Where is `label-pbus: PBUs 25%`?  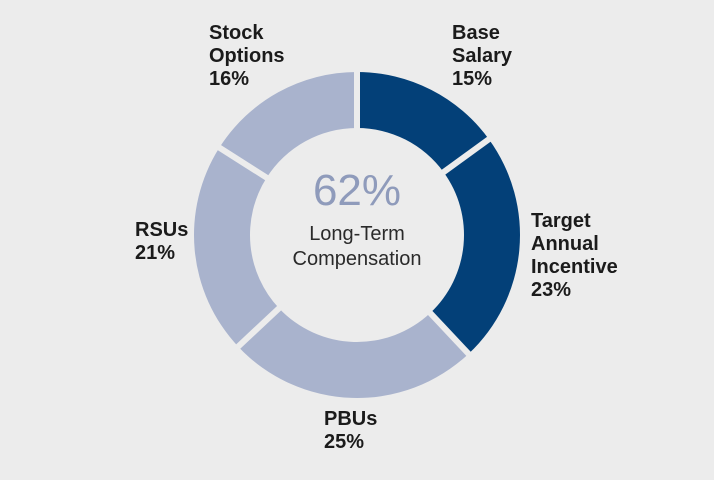
label-pbus: PBUs 25% is located at coordinates (351, 430).